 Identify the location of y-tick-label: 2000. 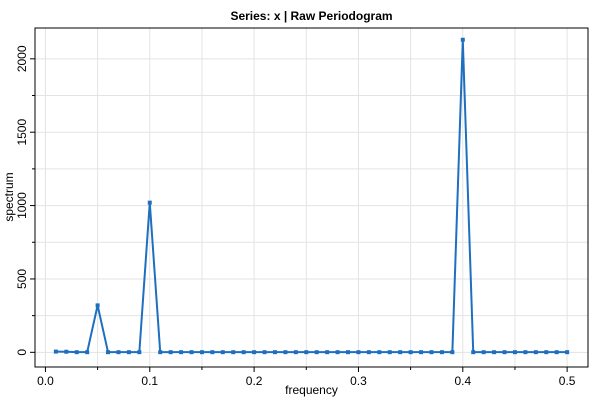
(22, 58).